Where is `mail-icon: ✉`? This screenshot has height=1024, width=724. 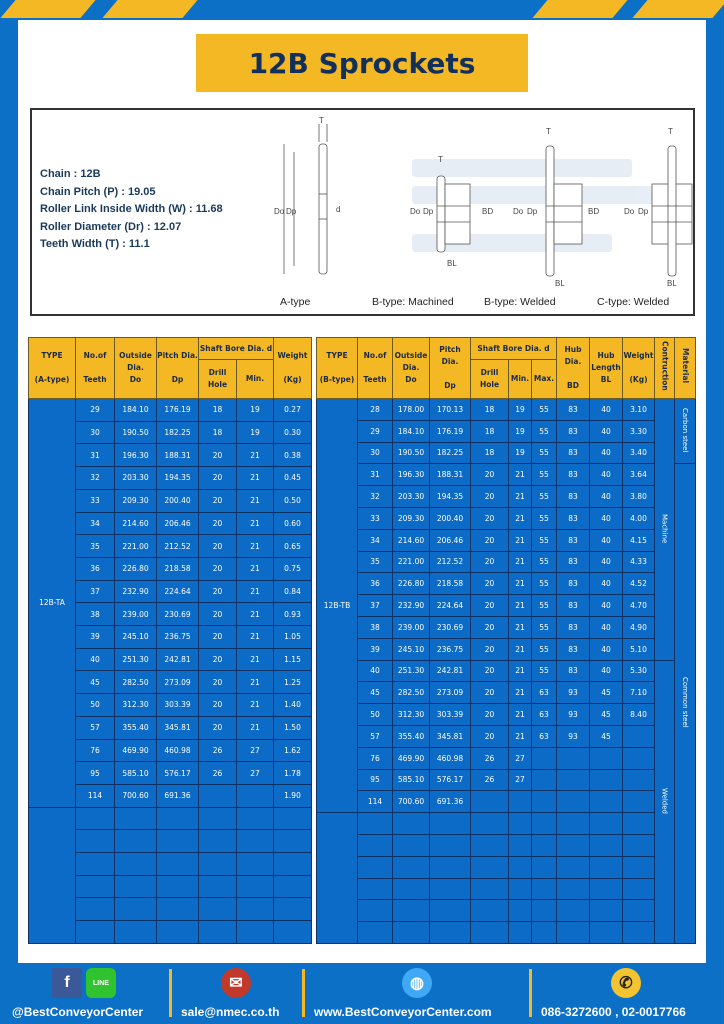 mail-icon: ✉ is located at coordinates (236, 983).